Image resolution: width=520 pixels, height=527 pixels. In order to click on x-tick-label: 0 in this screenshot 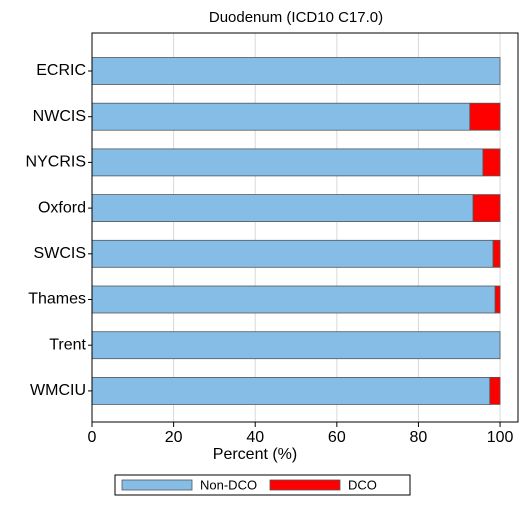, I will do `click(92, 437)`.